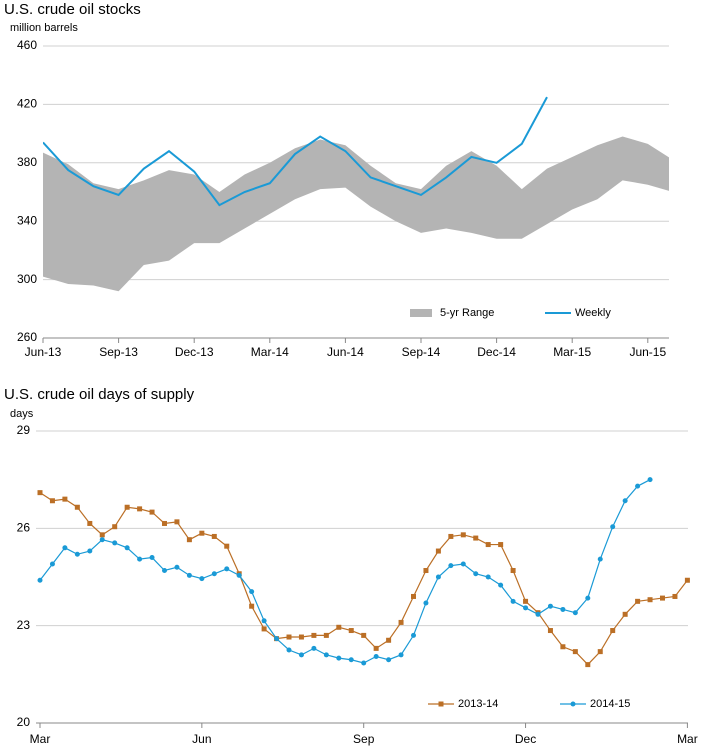 Image resolution: width=704 pixels, height=754 pixels. What do you see at coordinates (525, 739) in the screenshot?
I see `x-tick-label: Dec` at bounding box center [525, 739].